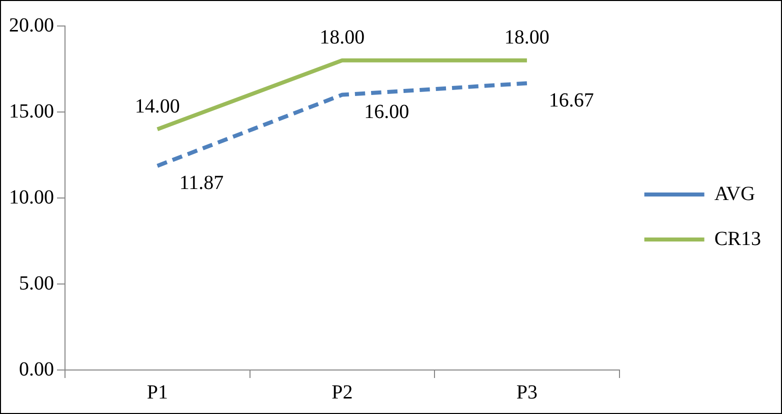  I want to click on y-tick-label: 5.00, so click(36, 283).